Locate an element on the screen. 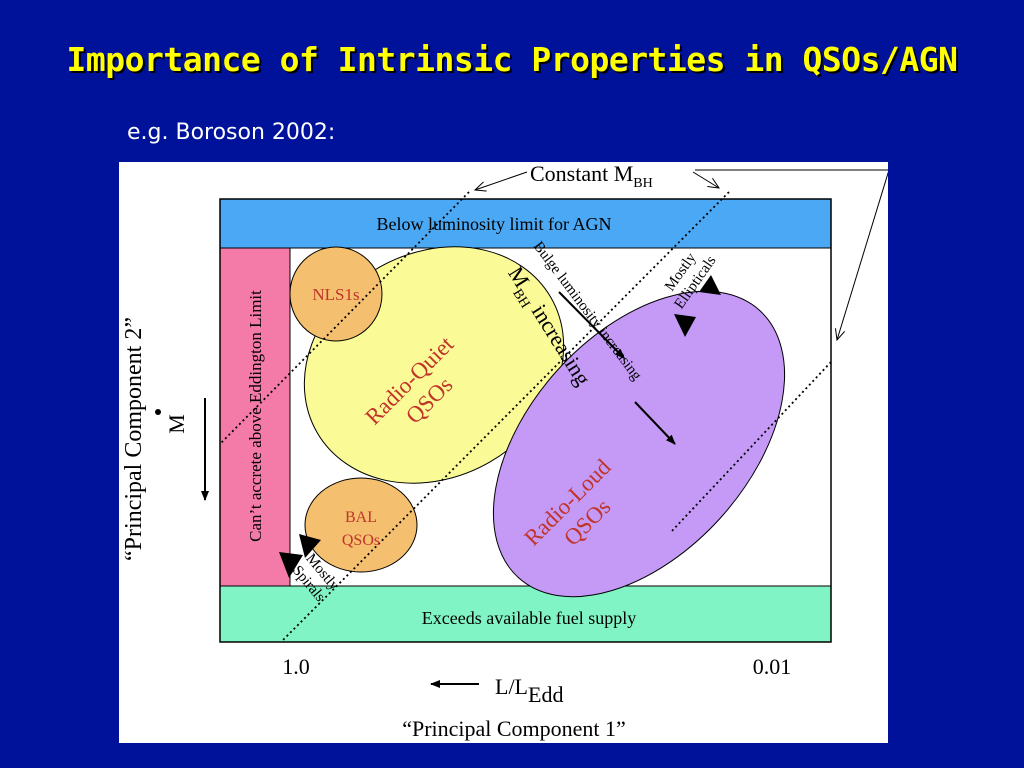 The image size is (1024, 768). x-tick-left: 1.0 is located at coordinates (296, 666).